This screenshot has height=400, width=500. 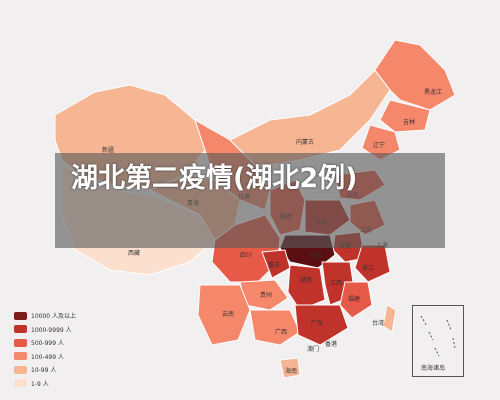 What do you see at coordinates (389, 318) in the screenshot?
I see `province-taiwan` at bounding box center [389, 318].